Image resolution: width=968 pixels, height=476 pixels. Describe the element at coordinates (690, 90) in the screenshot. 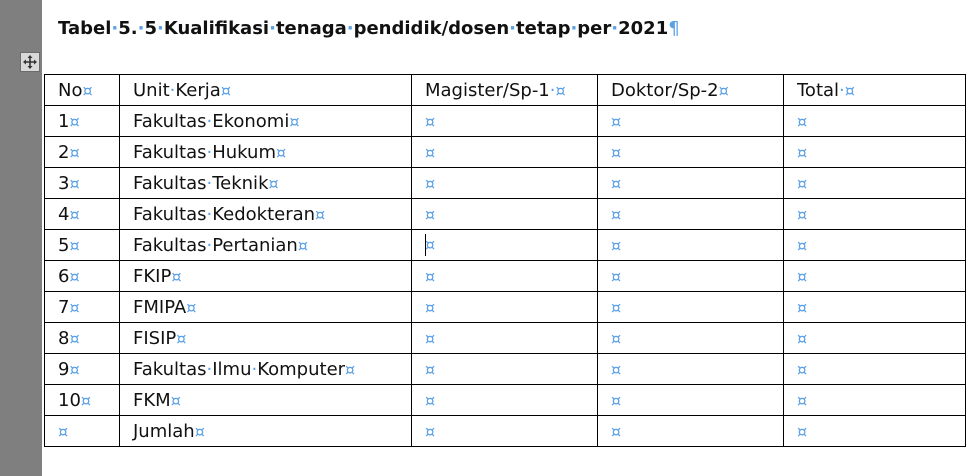

I see `header-cell: Doktor/Sp-2¤` at that location.